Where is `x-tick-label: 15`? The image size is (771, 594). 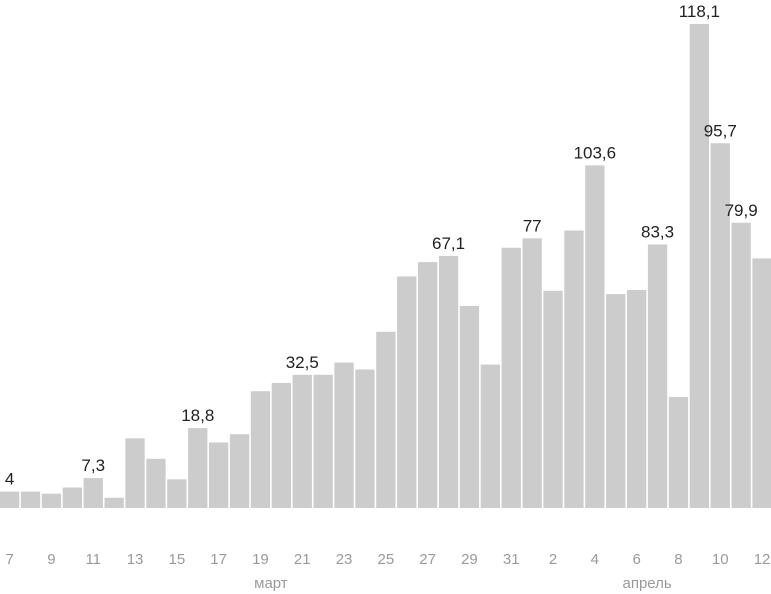
x-tick-label: 15 is located at coordinates (177, 559).